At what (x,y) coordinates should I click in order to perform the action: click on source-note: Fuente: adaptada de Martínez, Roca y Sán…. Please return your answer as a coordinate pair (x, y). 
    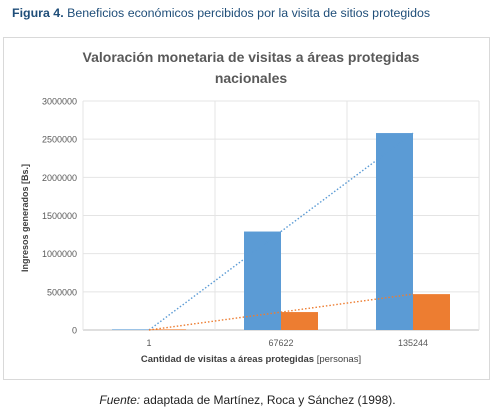
    Looking at the image, I should click on (247, 400).